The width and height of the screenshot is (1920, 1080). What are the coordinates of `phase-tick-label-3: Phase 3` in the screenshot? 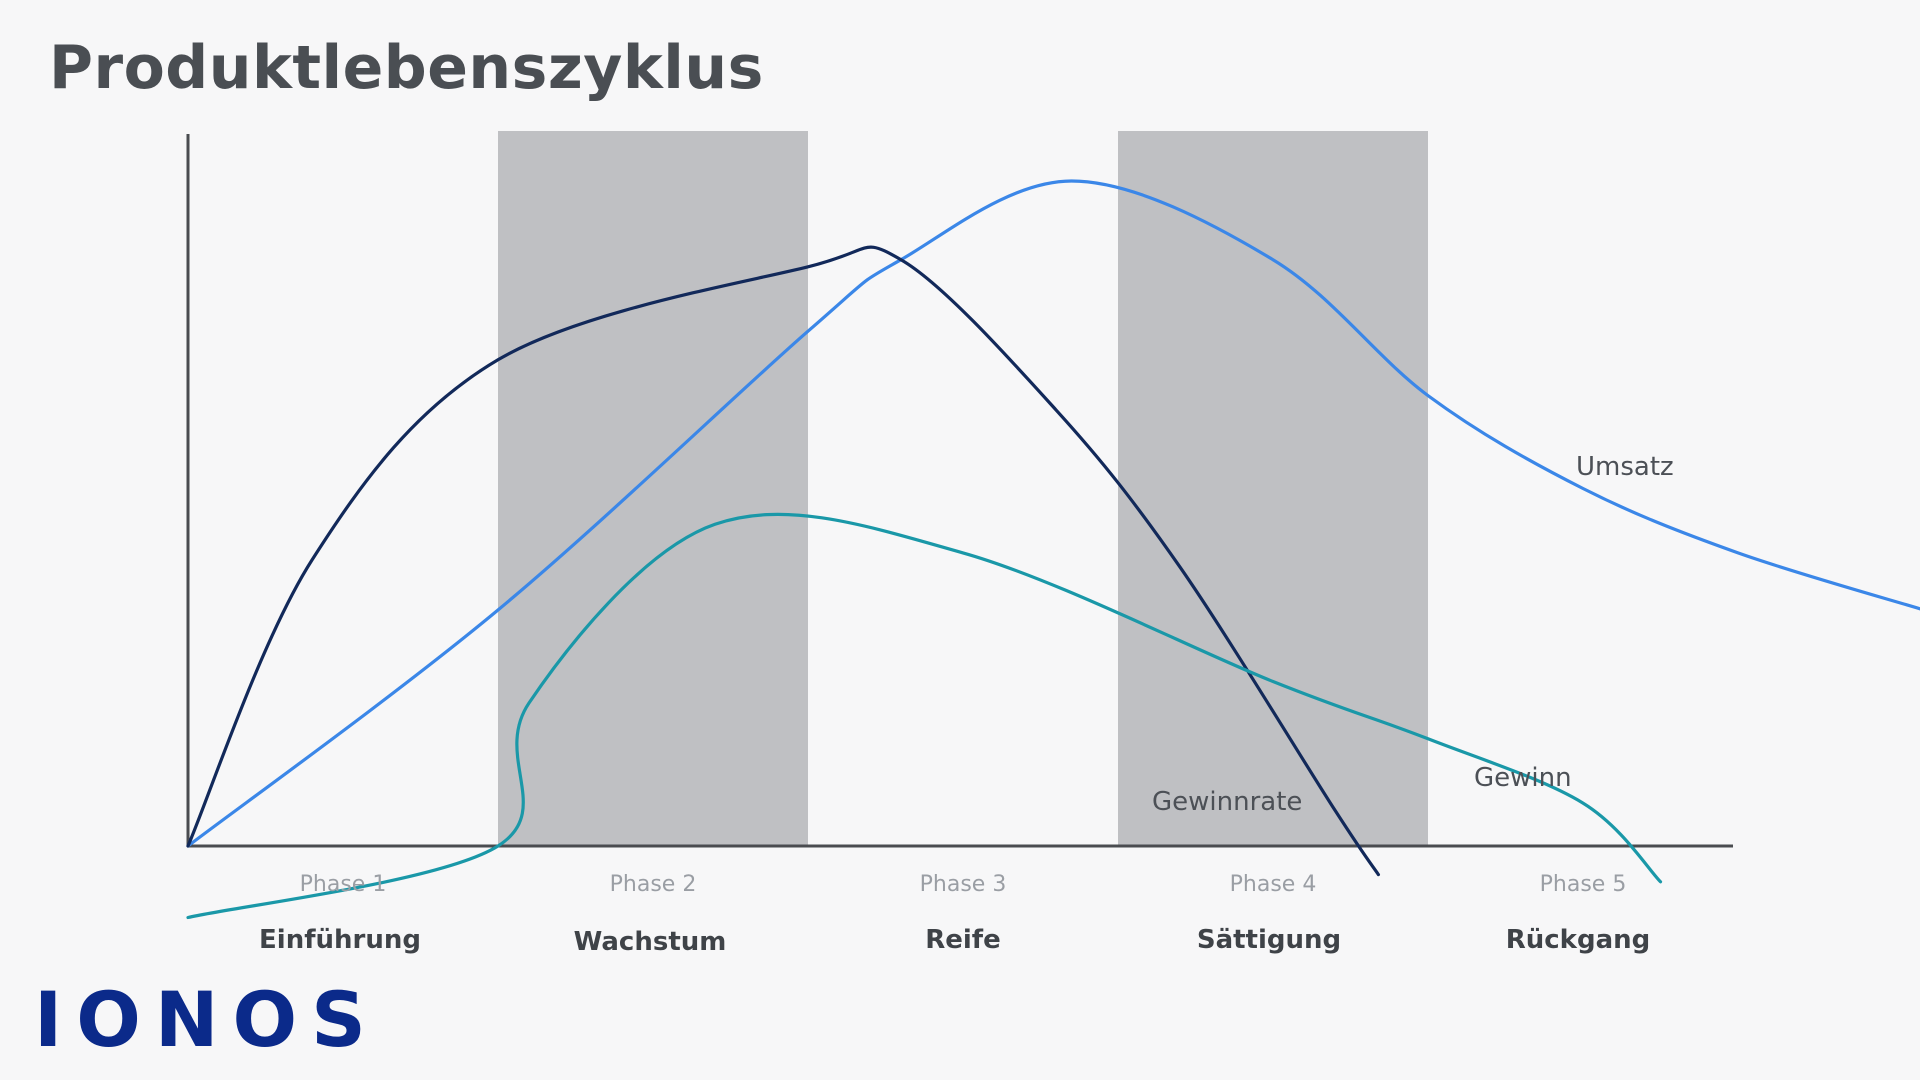 It's located at (963, 884).